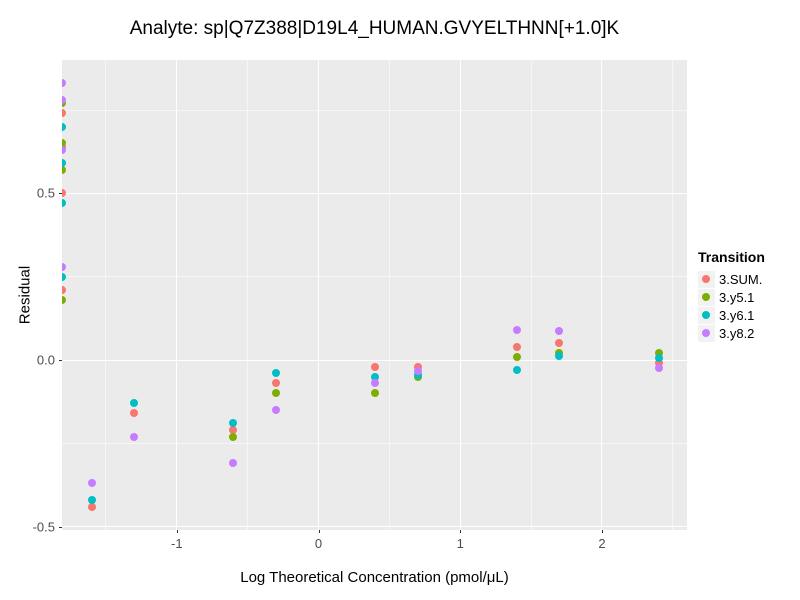 The height and width of the screenshot is (600, 800). Describe the element at coordinates (45, 360) in the screenshot. I see `y-tick-label: 0.0` at that location.